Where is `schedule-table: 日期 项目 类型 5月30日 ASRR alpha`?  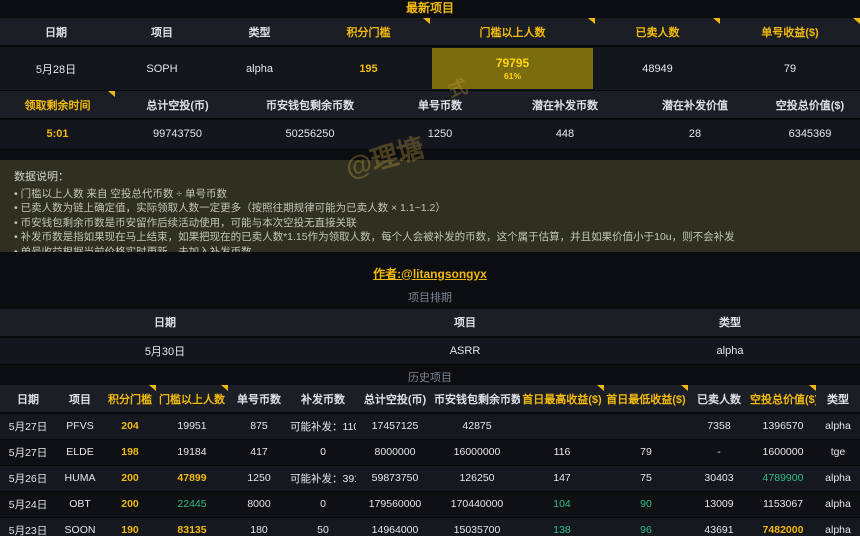
schedule-table: 日期 项目 类型 5月30日 ASRR alpha is located at coordinates (430, 336).